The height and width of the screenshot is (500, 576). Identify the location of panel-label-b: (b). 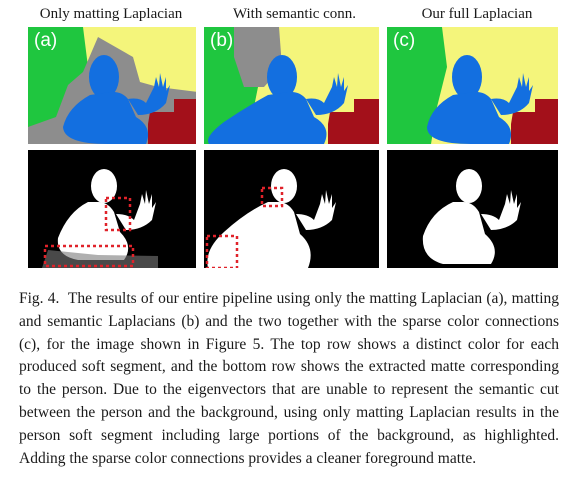
(222, 40).